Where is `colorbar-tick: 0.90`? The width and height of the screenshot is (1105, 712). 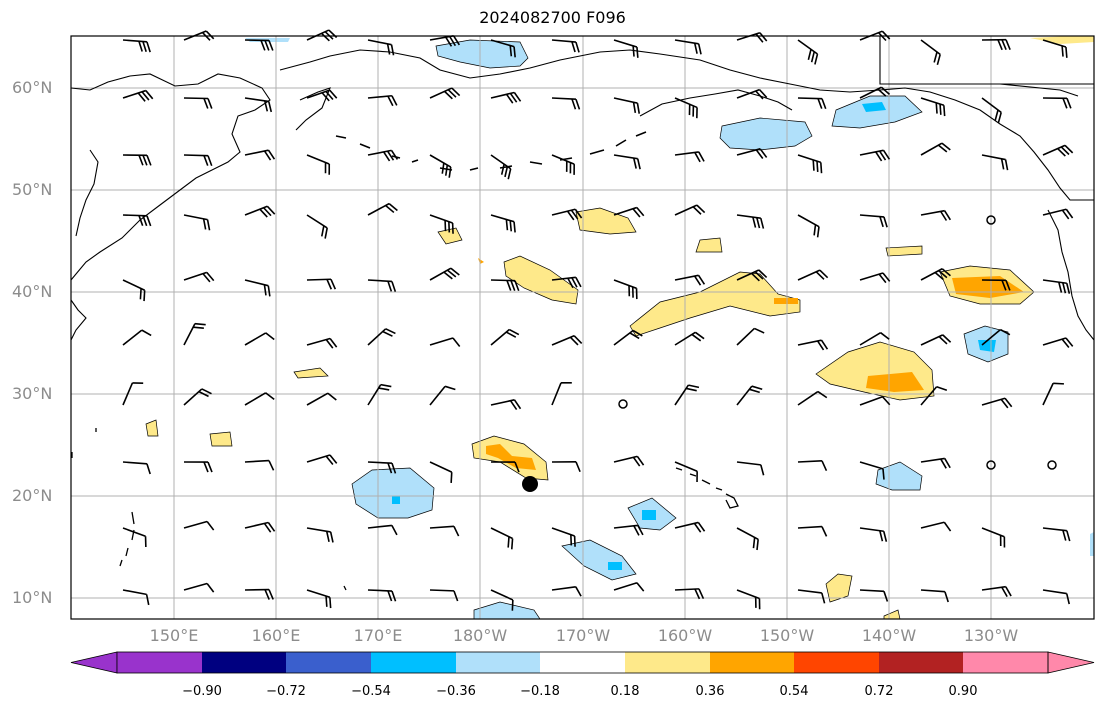 colorbar-tick: 0.90 is located at coordinates (963, 691).